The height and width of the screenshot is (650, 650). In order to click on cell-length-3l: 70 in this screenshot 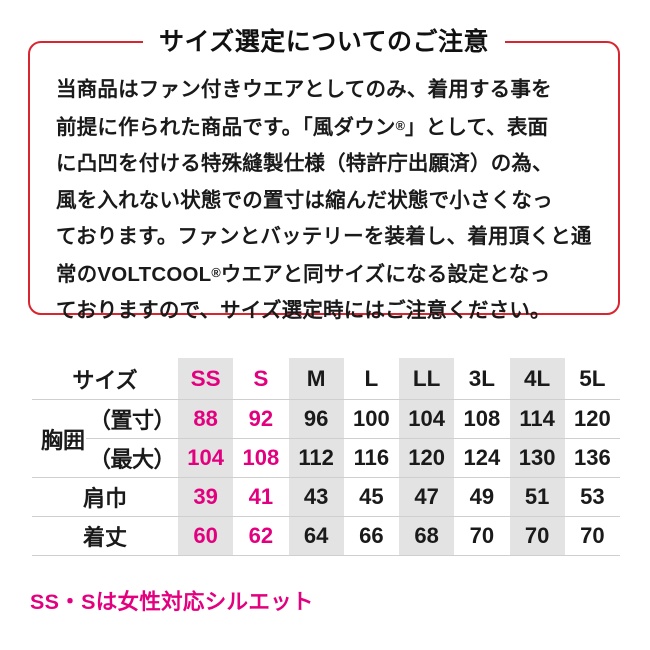, I will do `click(482, 536)`.